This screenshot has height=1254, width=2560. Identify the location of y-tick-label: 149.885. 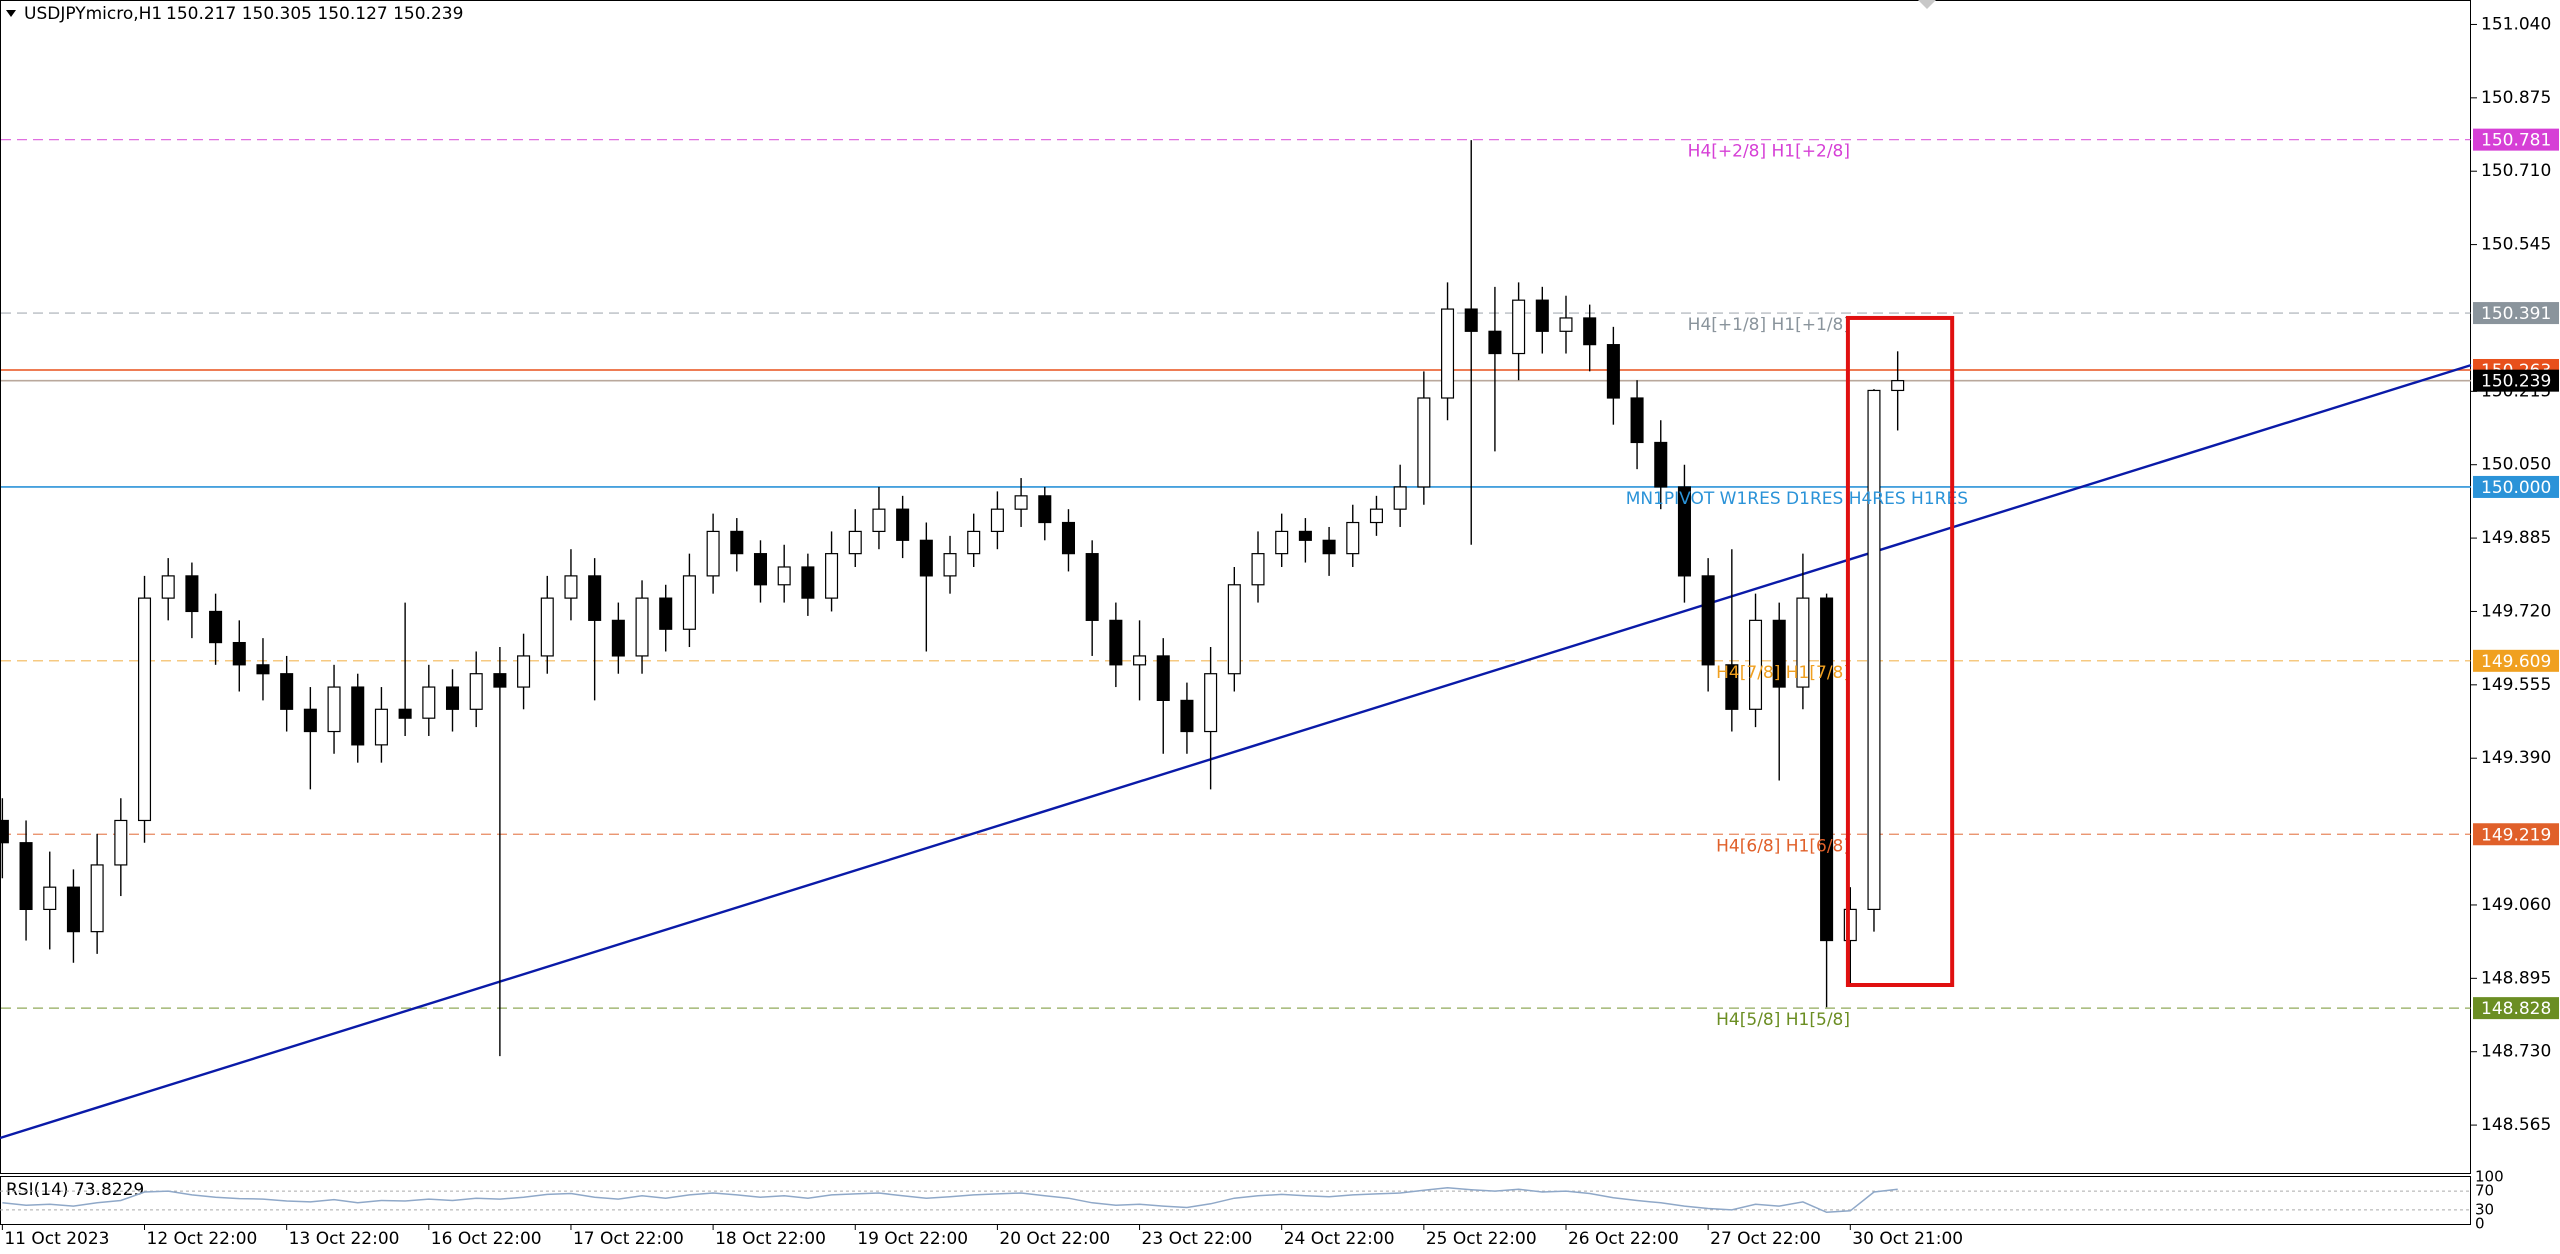
(2516, 538).